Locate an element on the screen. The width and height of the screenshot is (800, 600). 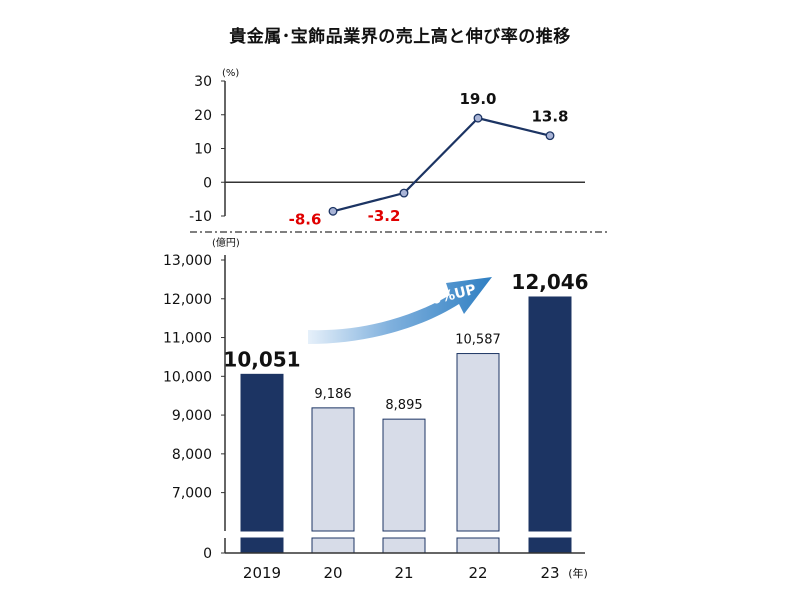
x-tick-label: 2019 is located at coordinates (262, 573).